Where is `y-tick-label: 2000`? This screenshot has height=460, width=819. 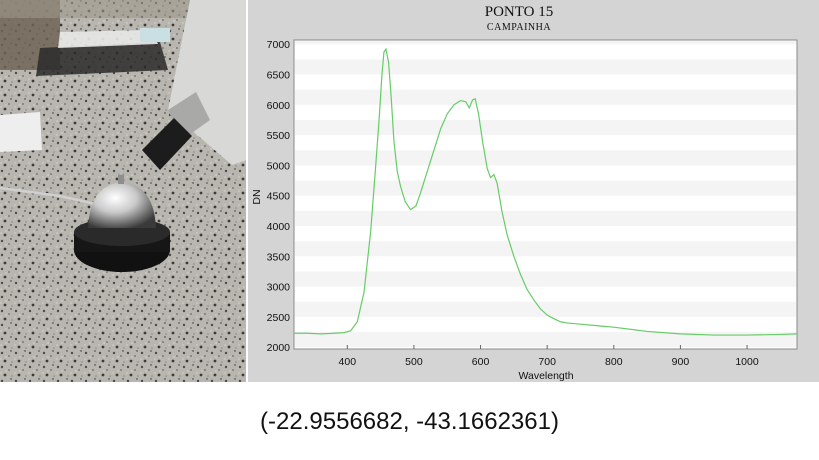
y-tick-label: 2000 is located at coordinates (279, 348).